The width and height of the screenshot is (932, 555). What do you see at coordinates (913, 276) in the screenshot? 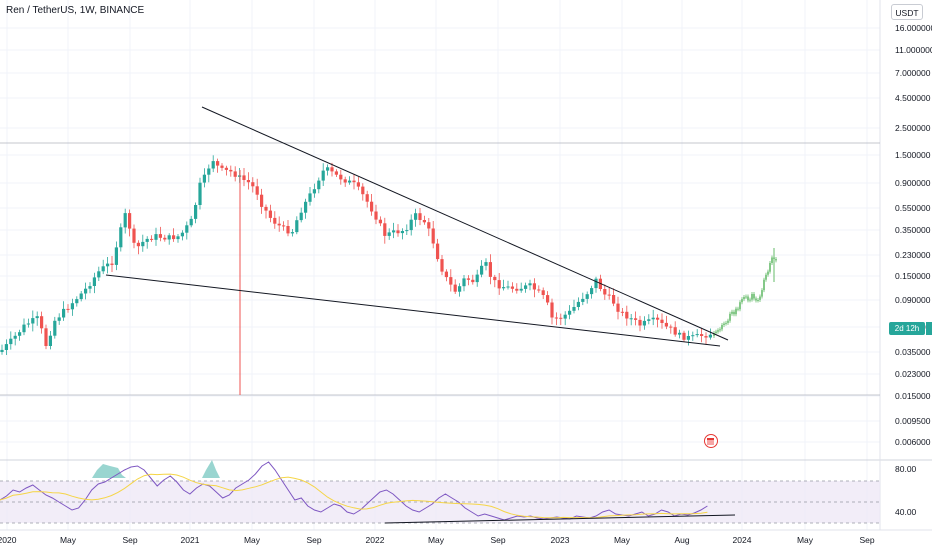
I see `price-axis-label: 0.150000` at bounding box center [913, 276].